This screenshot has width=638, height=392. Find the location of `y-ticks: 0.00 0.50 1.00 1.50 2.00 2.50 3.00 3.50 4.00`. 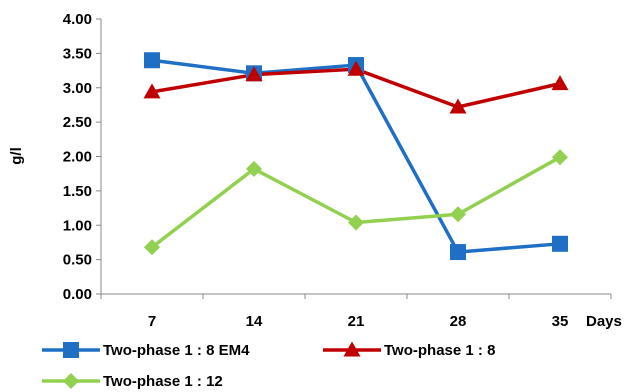

y-ticks: 0.00 0.50 1.00 1.50 2.00 2.50 3.00 3.50 4.00 is located at coordinates (82, 157).